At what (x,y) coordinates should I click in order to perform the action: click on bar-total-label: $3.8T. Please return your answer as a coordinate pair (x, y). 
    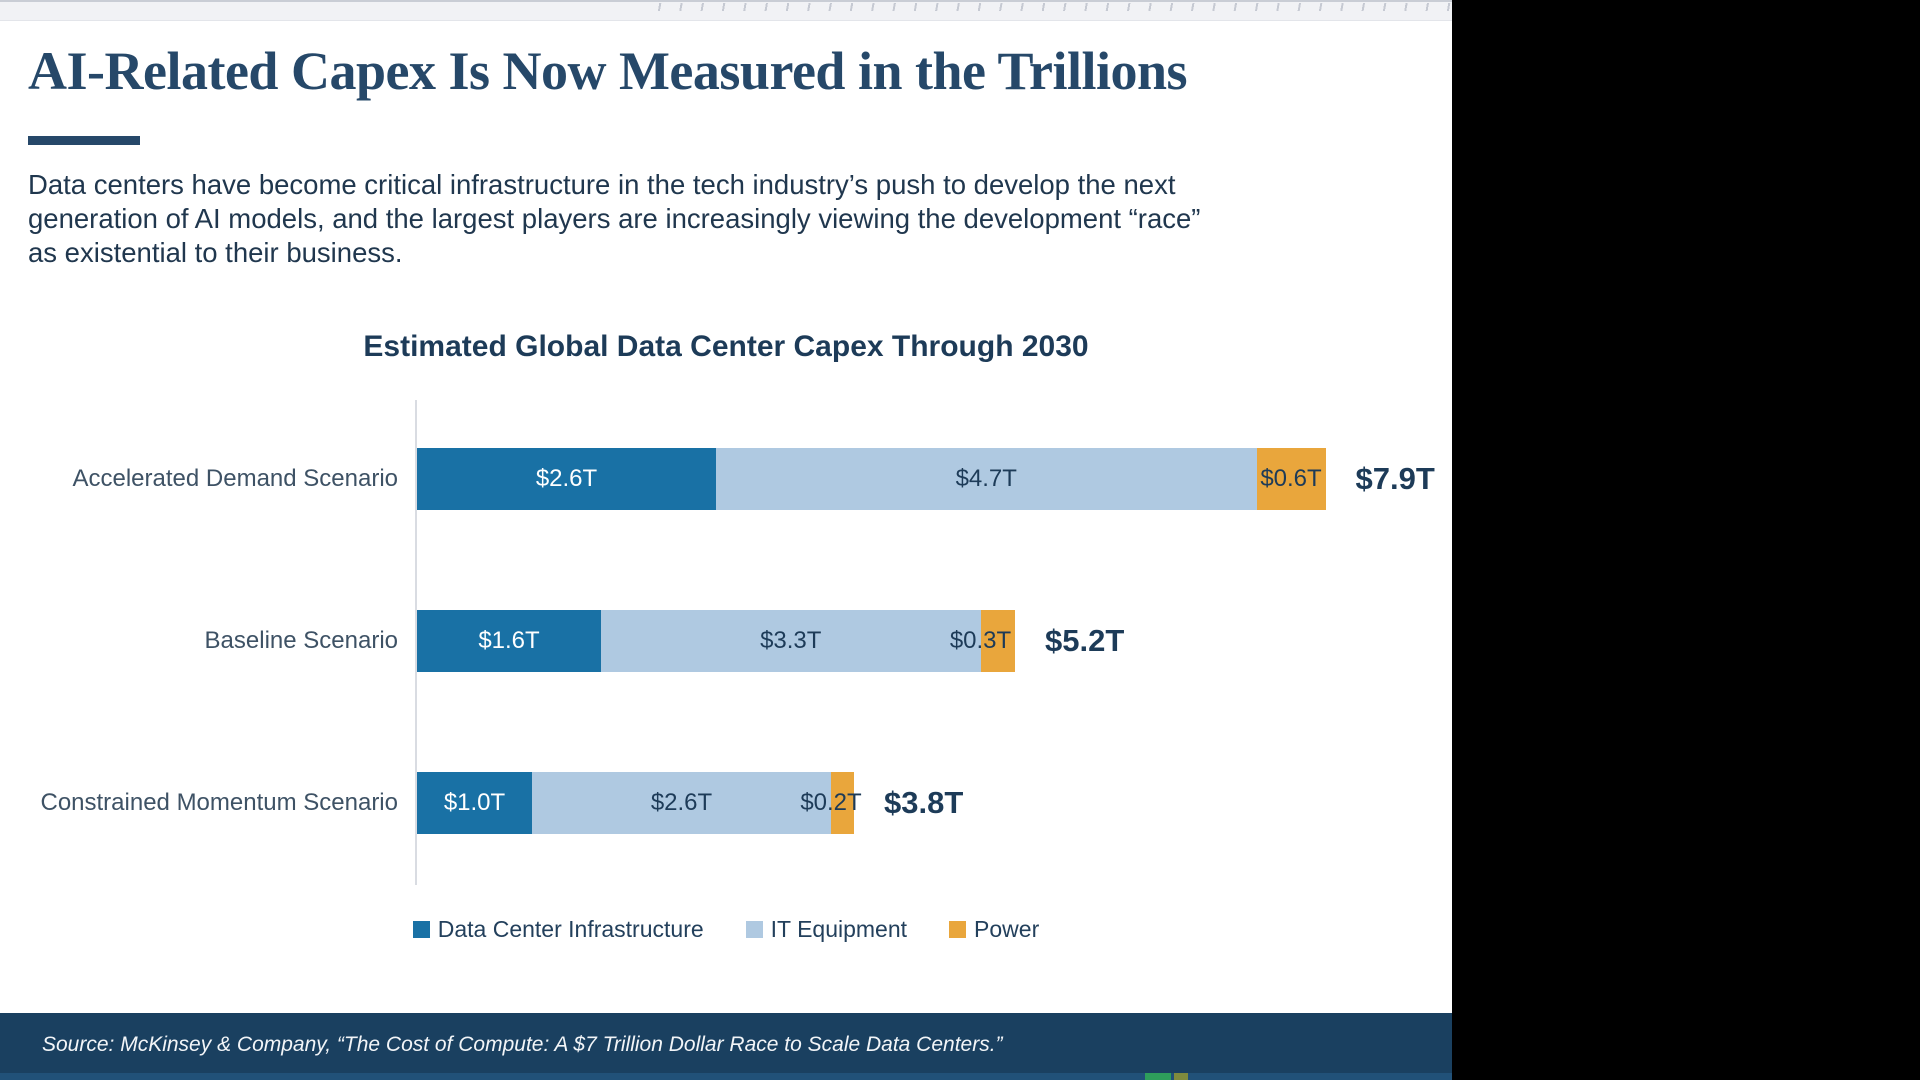
    Looking at the image, I should click on (924, 802).